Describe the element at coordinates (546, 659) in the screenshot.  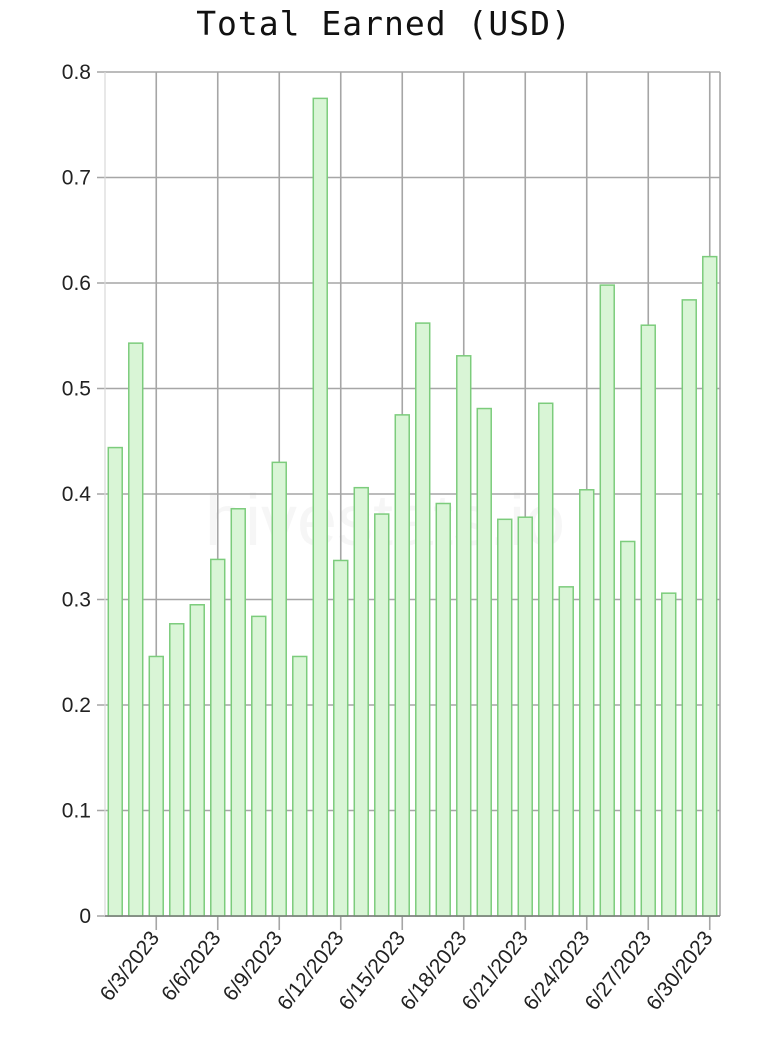
I see `bar-6-23-2023` at that location.